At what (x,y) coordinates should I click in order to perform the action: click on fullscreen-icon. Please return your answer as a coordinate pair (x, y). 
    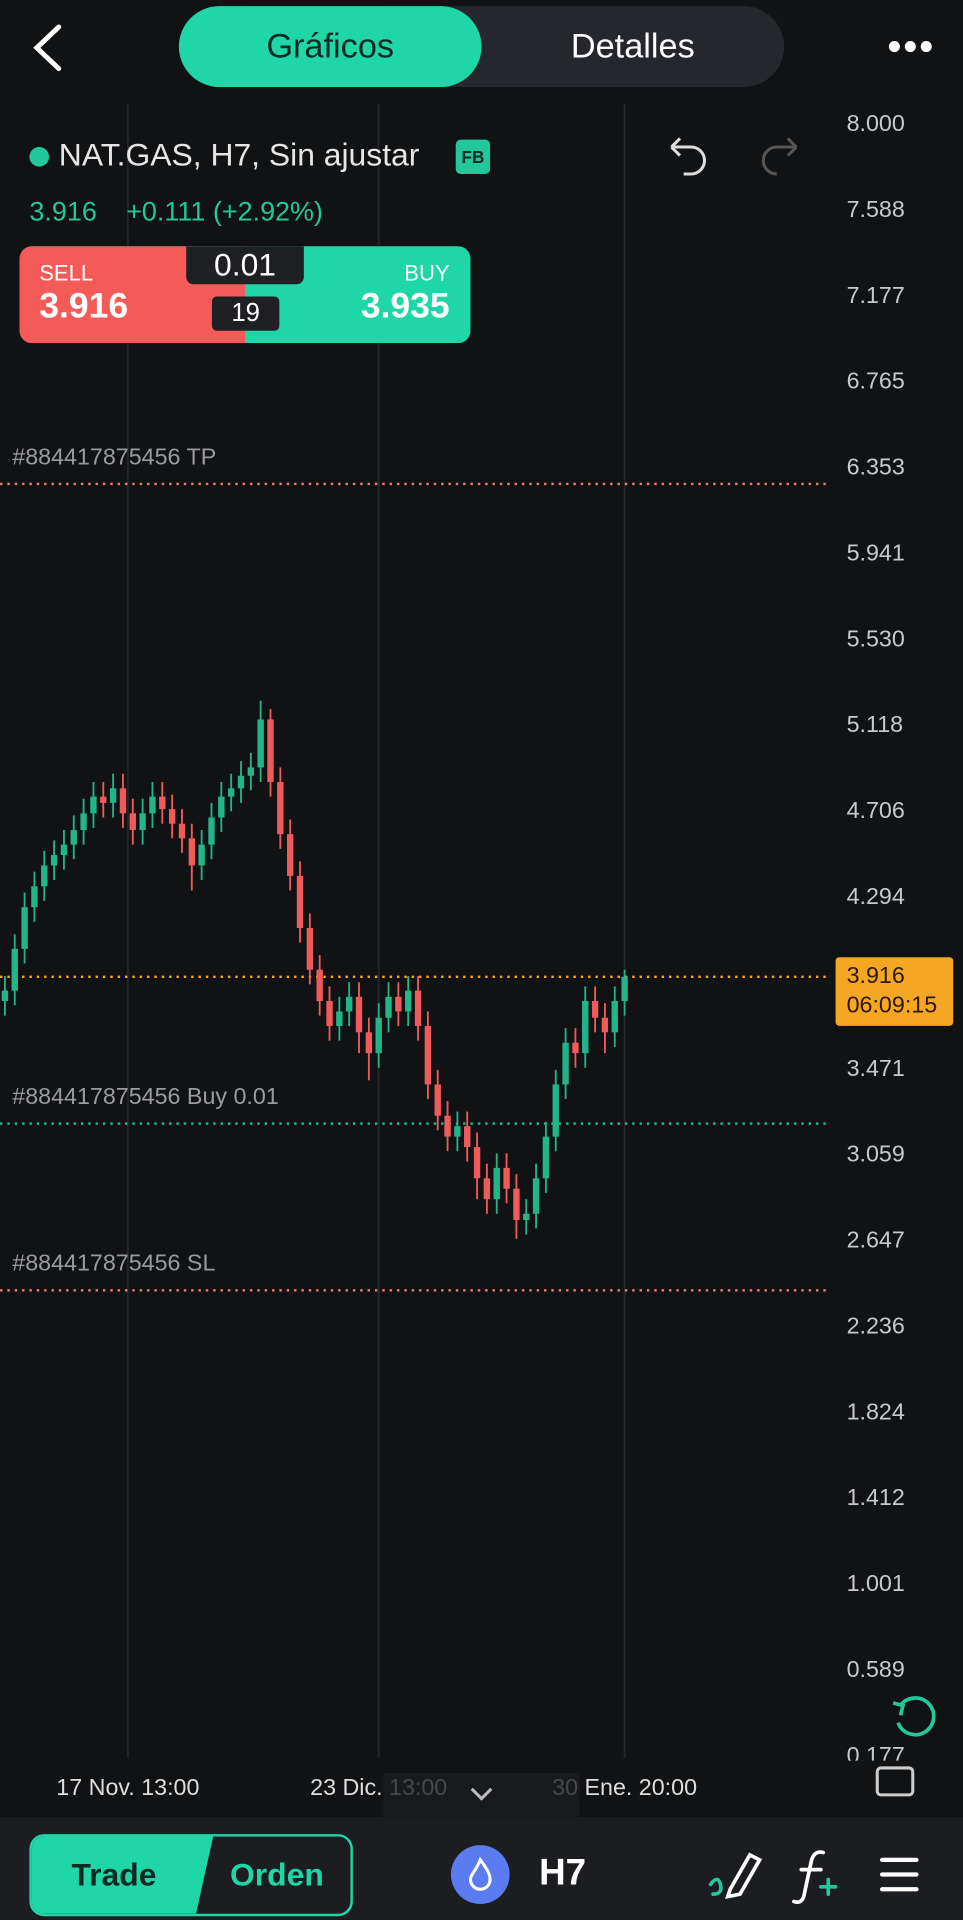
    Looking at the image, I should click on (895, 1781).